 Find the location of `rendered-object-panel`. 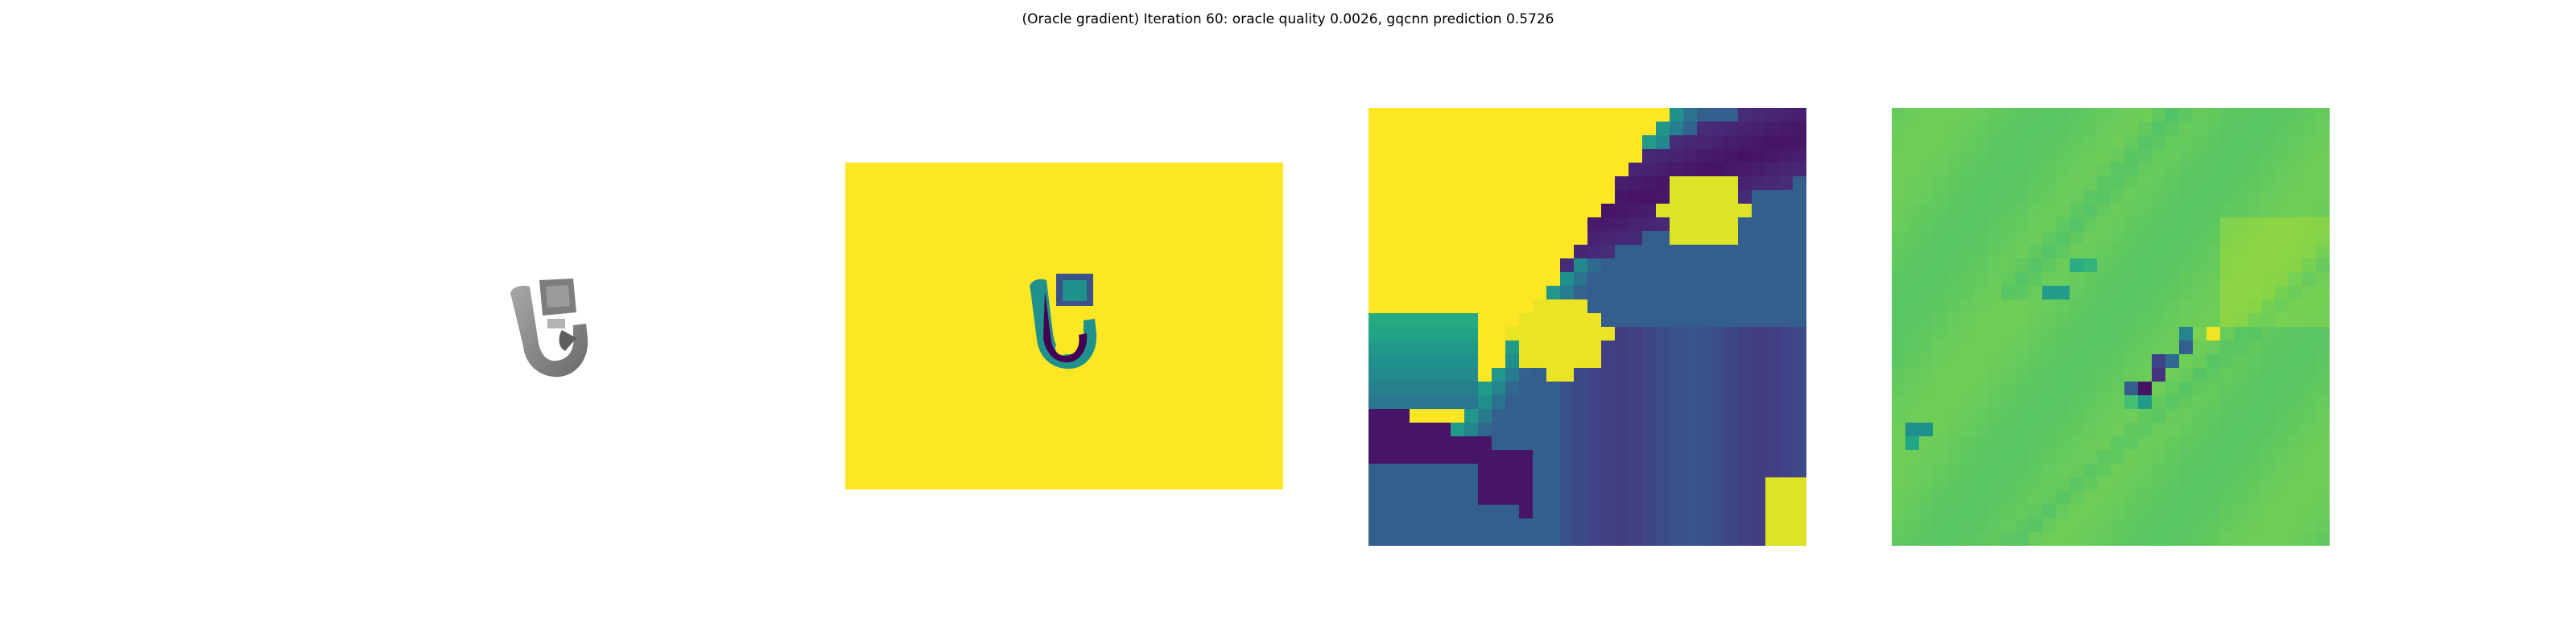

rendered-object-panel is located at coordinates (571, 322).